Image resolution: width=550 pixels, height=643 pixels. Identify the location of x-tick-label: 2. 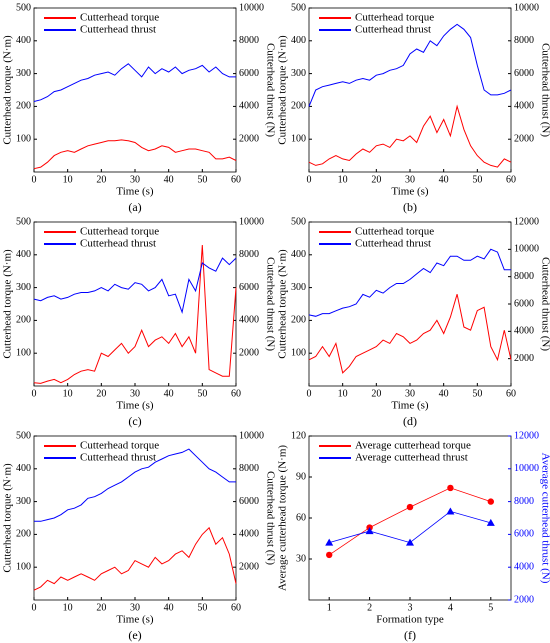
(369, 607).